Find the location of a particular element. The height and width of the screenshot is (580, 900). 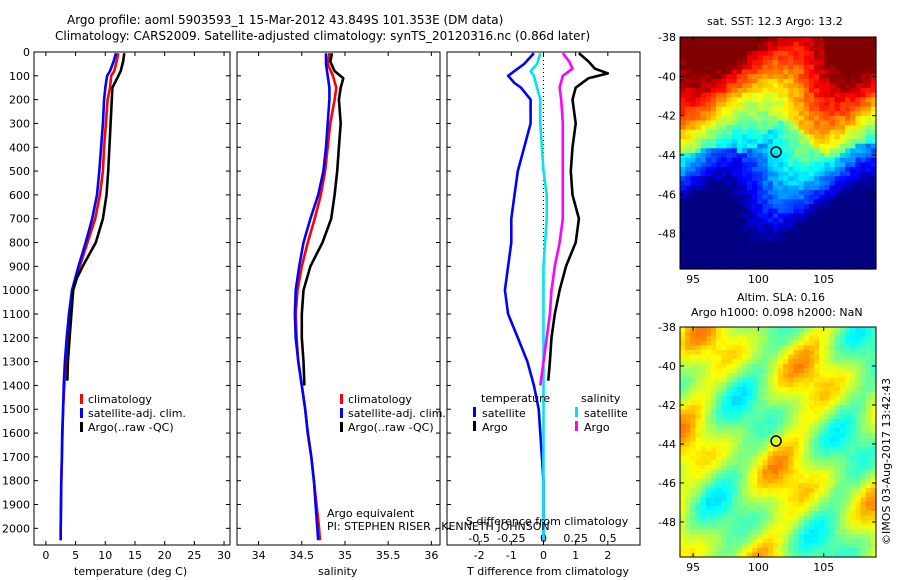

x2tick-label: 0.25 is located at coordinates (575, 538).